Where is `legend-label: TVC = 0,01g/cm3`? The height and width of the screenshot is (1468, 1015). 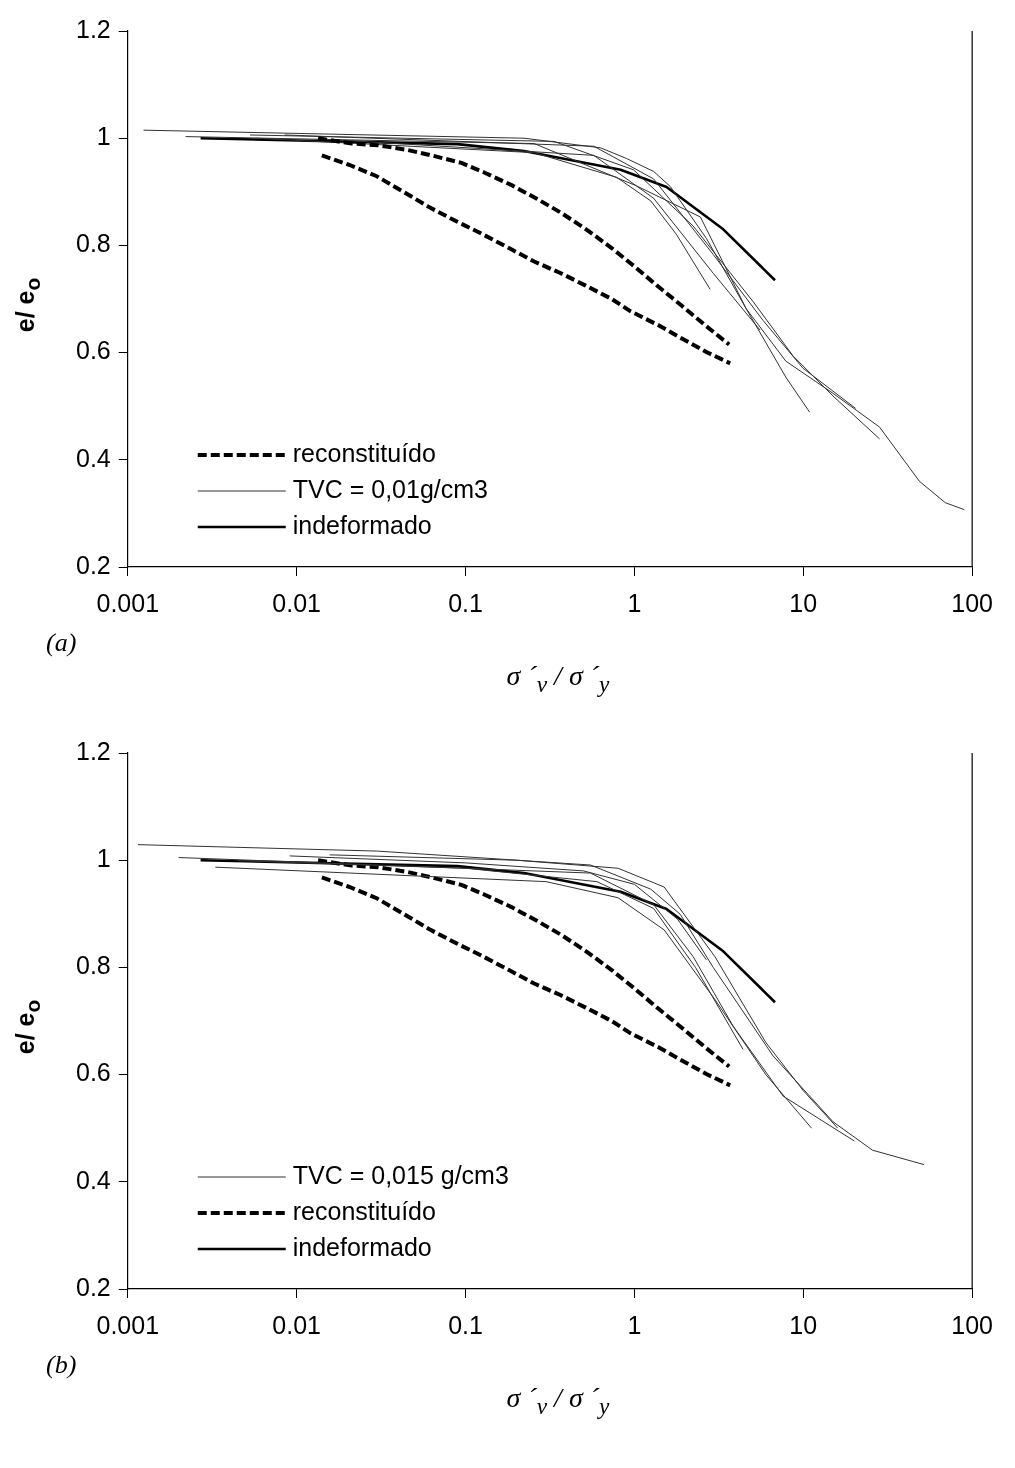
legend-label: TVC = 0,01g/cm3 is located at coordinates (390, 488).